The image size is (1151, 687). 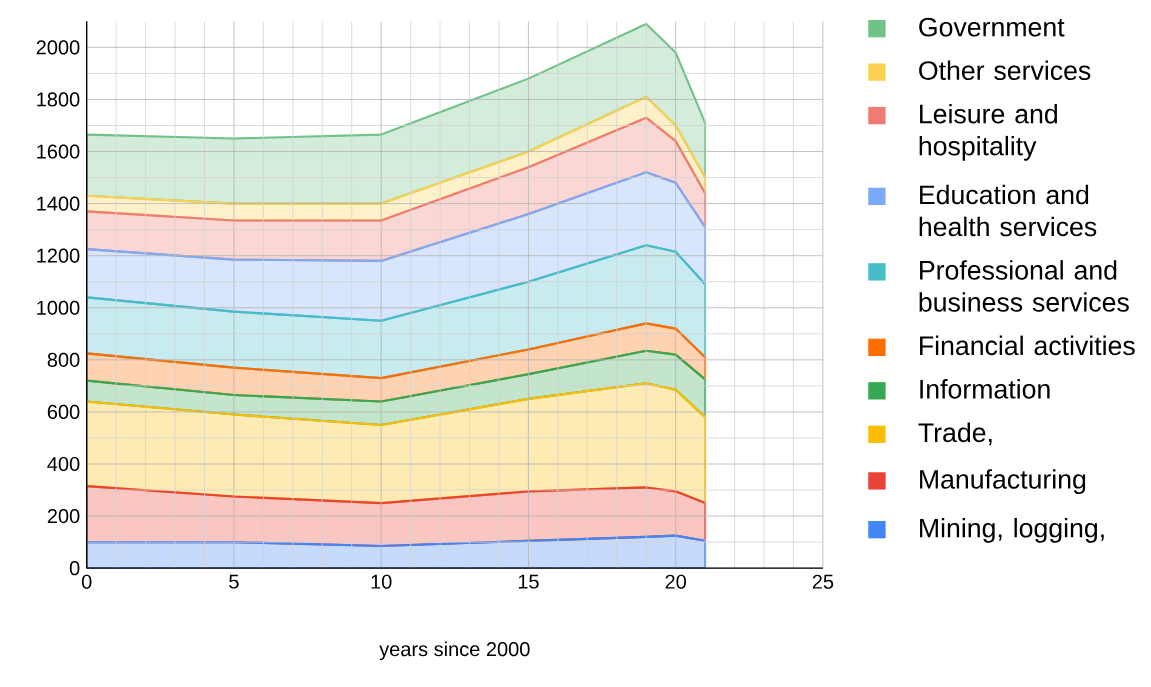 What do you see at coordinates (955, 434) in the screenshot?
I see `legend-label: Trade,` at bounding box center [955, 434].